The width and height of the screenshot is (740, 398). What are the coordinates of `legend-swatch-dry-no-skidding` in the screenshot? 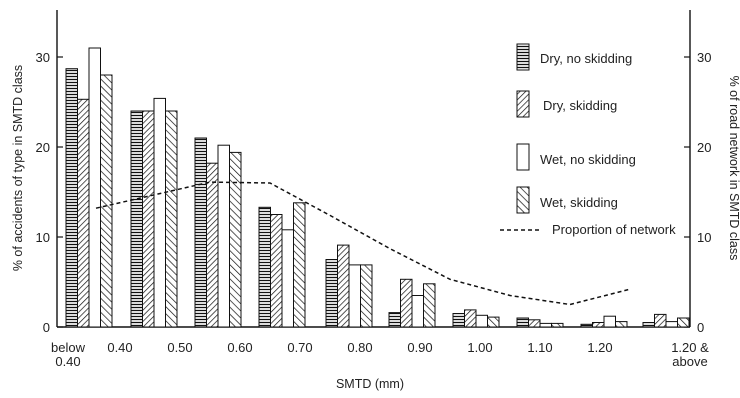 It's located at (523, 57).